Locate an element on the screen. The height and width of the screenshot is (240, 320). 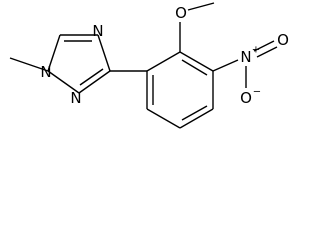
charge: − is located at coordinates (257, 92).